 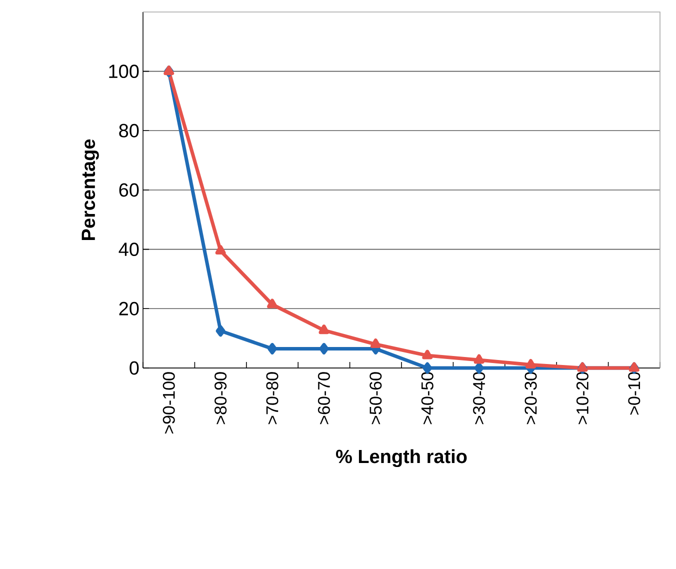 What do you see at coordinates (128, 249) in the screenshot?
I see `y-tick-label: 40` at bounding box center [128, 249].